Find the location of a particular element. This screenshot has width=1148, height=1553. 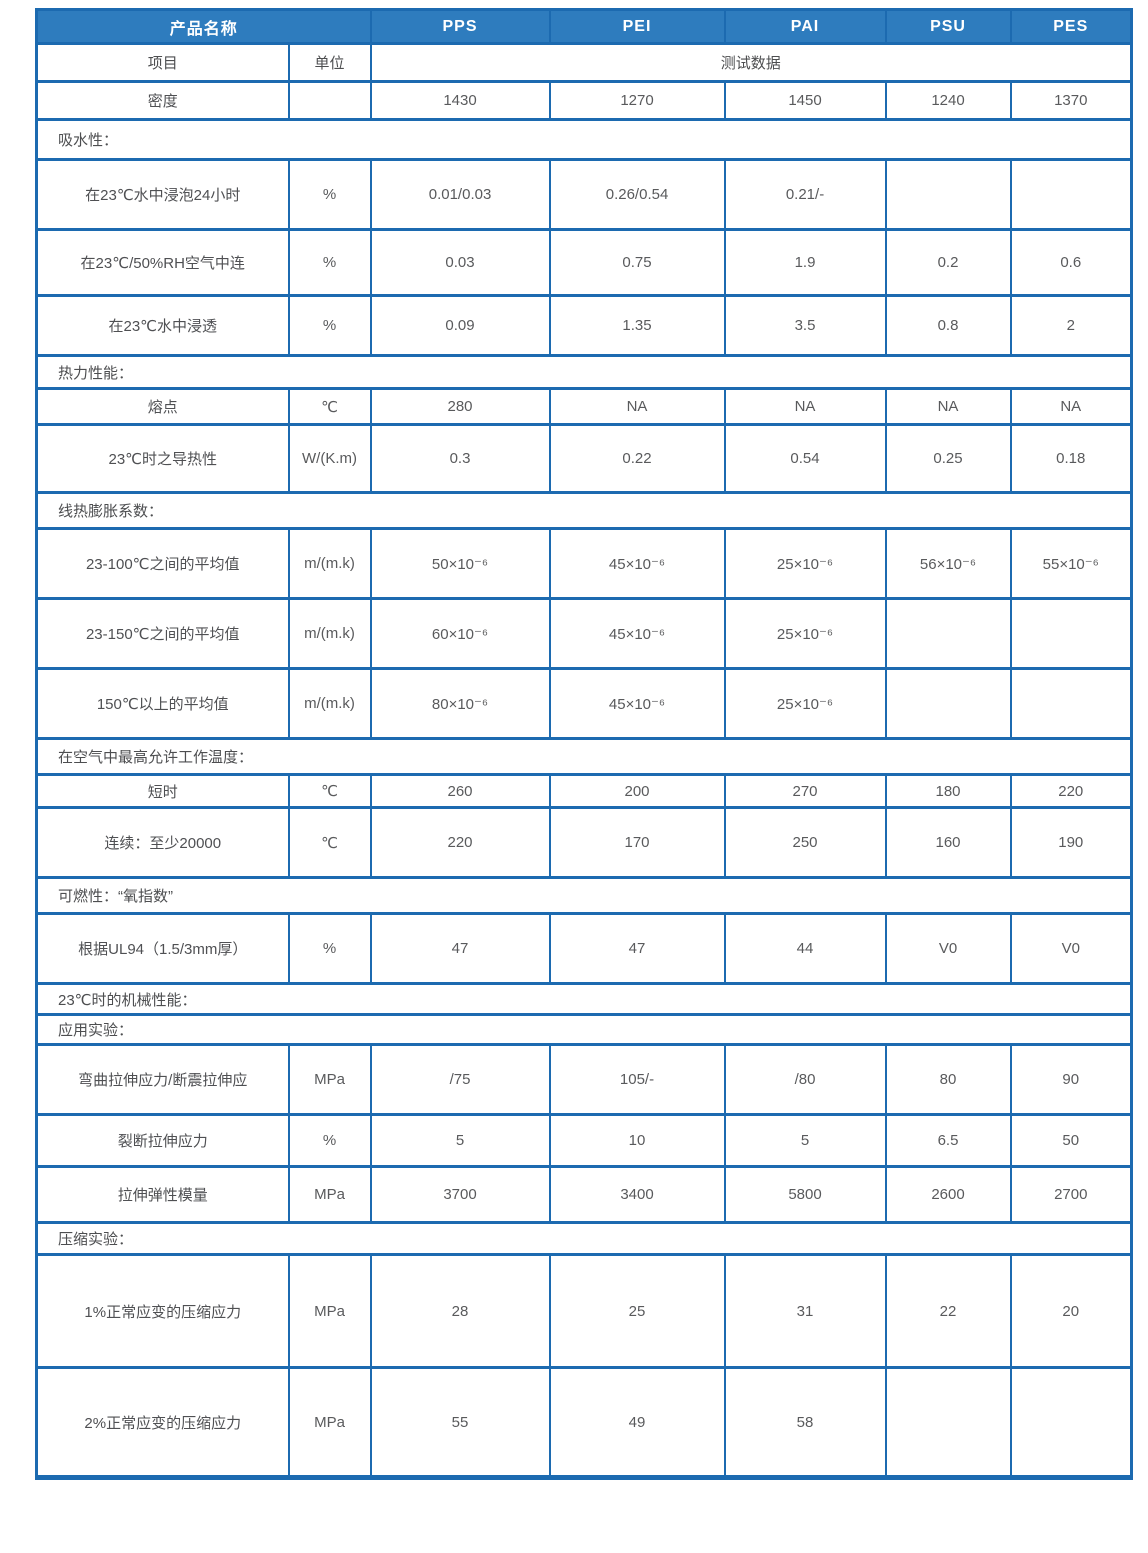

cell-value: 1430 is located at coordinates (460, 100).